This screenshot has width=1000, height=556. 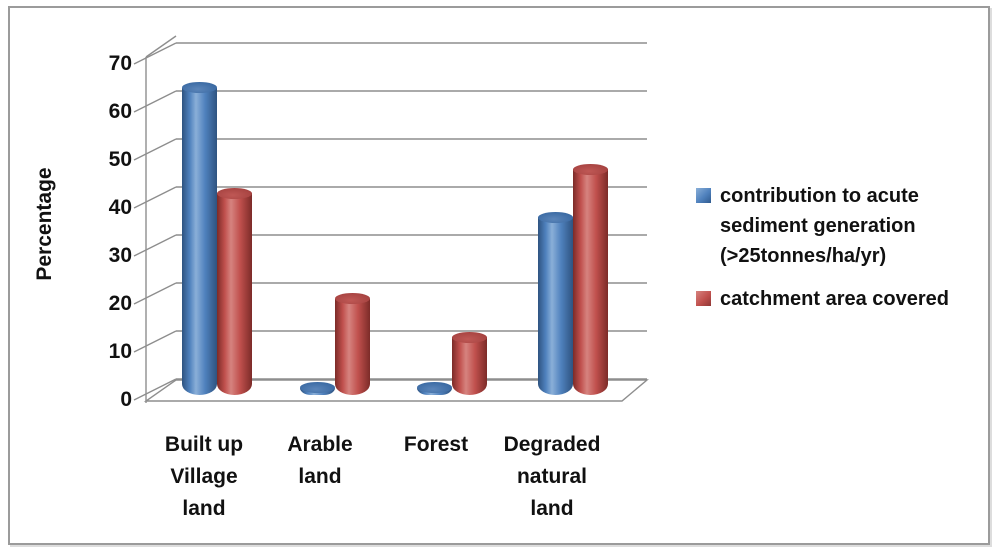 I want to click on legend-label-line: catchment area covered, so click(x=835, y=299).